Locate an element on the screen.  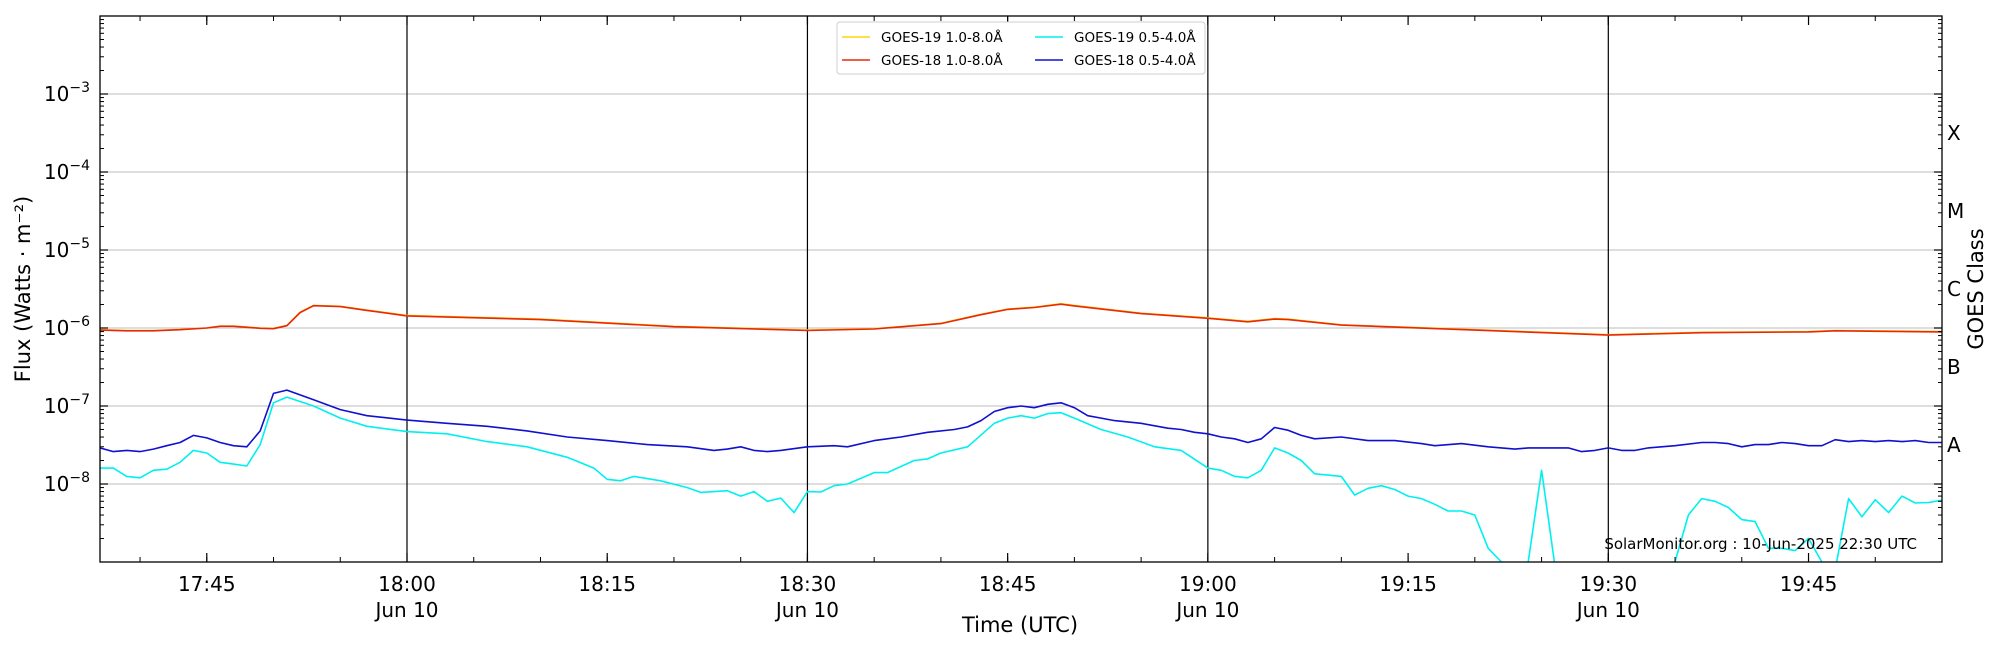
x-tick-label: 18:00 is located at coordinates (407, 584).